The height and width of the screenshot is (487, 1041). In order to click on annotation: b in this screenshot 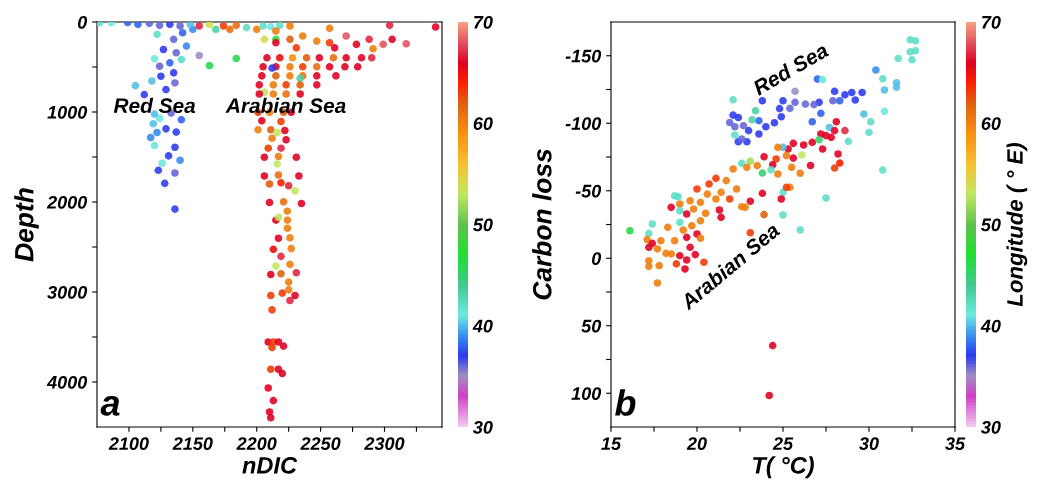, I will do `click(625, 402)`.